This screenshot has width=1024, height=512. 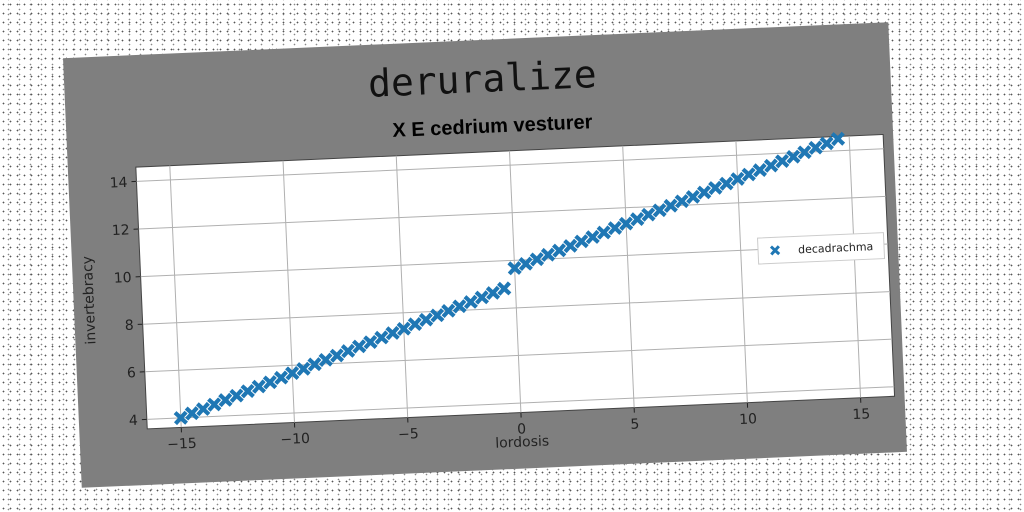 I want to click on x-tick-label: 0, so click(x=522, y=429).